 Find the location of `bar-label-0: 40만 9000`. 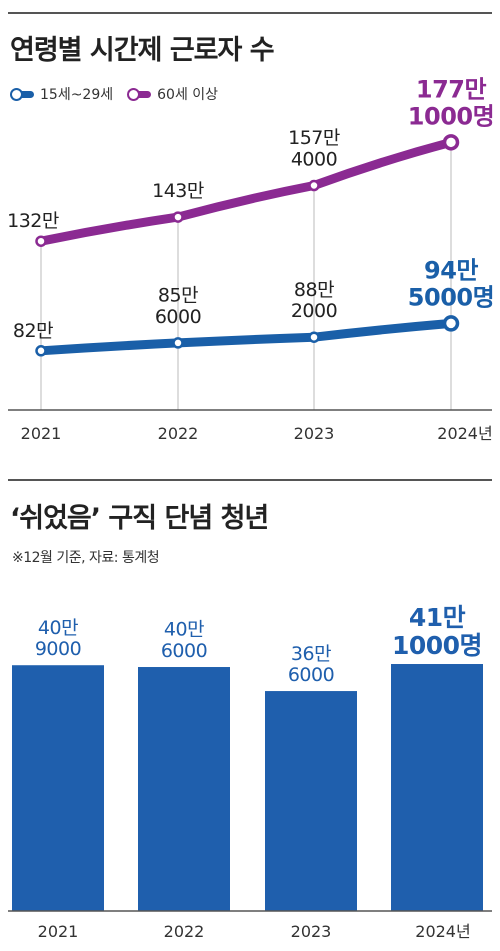

bar-label-0: 40만 9000 is located at coordinates (58, 638).